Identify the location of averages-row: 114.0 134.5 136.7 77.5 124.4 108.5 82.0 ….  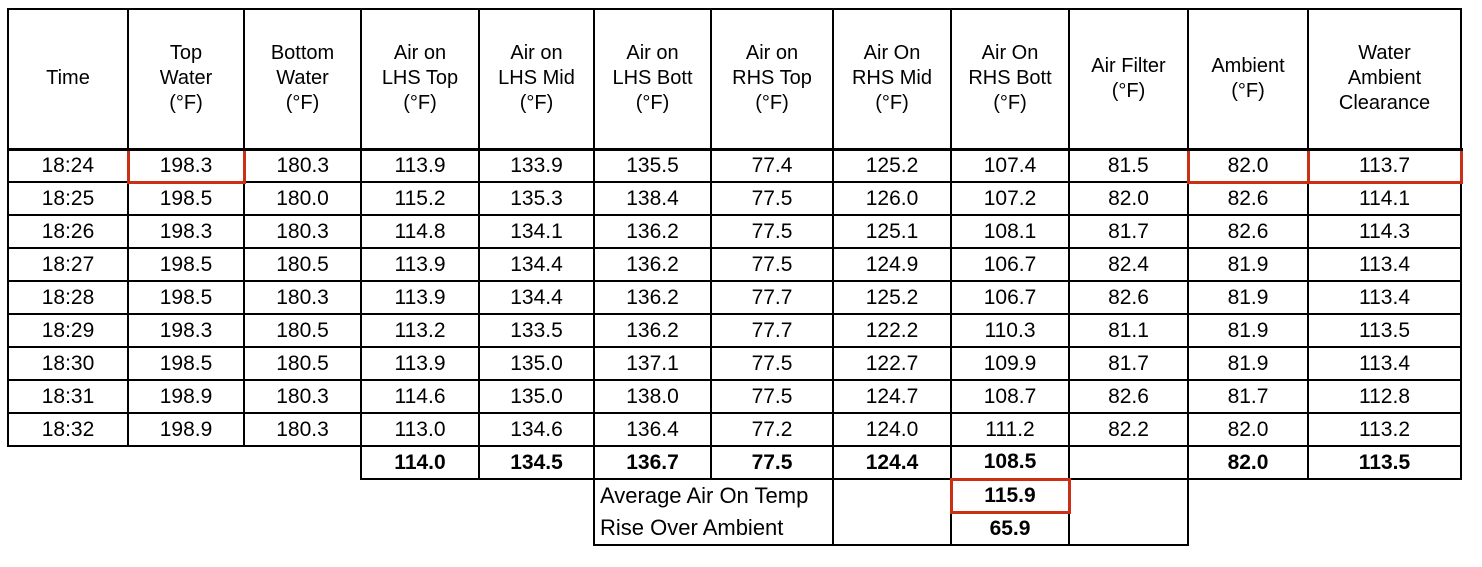
(735, 462).